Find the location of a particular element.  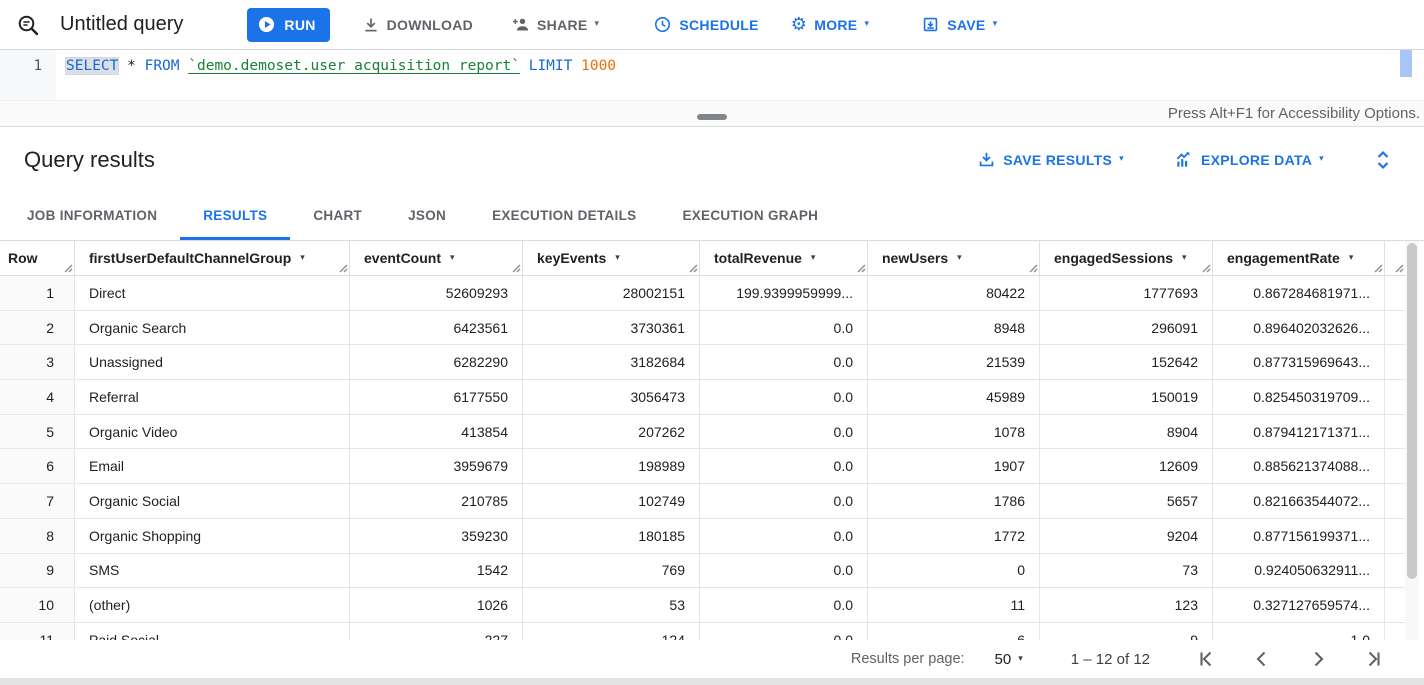

table-cell-keyEvents: 3182684 is located at coordinates (611, 363).